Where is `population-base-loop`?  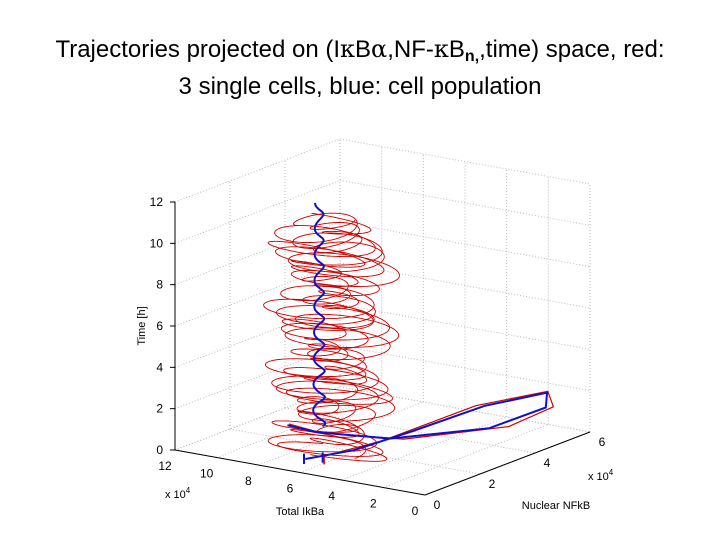 population-base-loop is located at coordinates (418, 425).